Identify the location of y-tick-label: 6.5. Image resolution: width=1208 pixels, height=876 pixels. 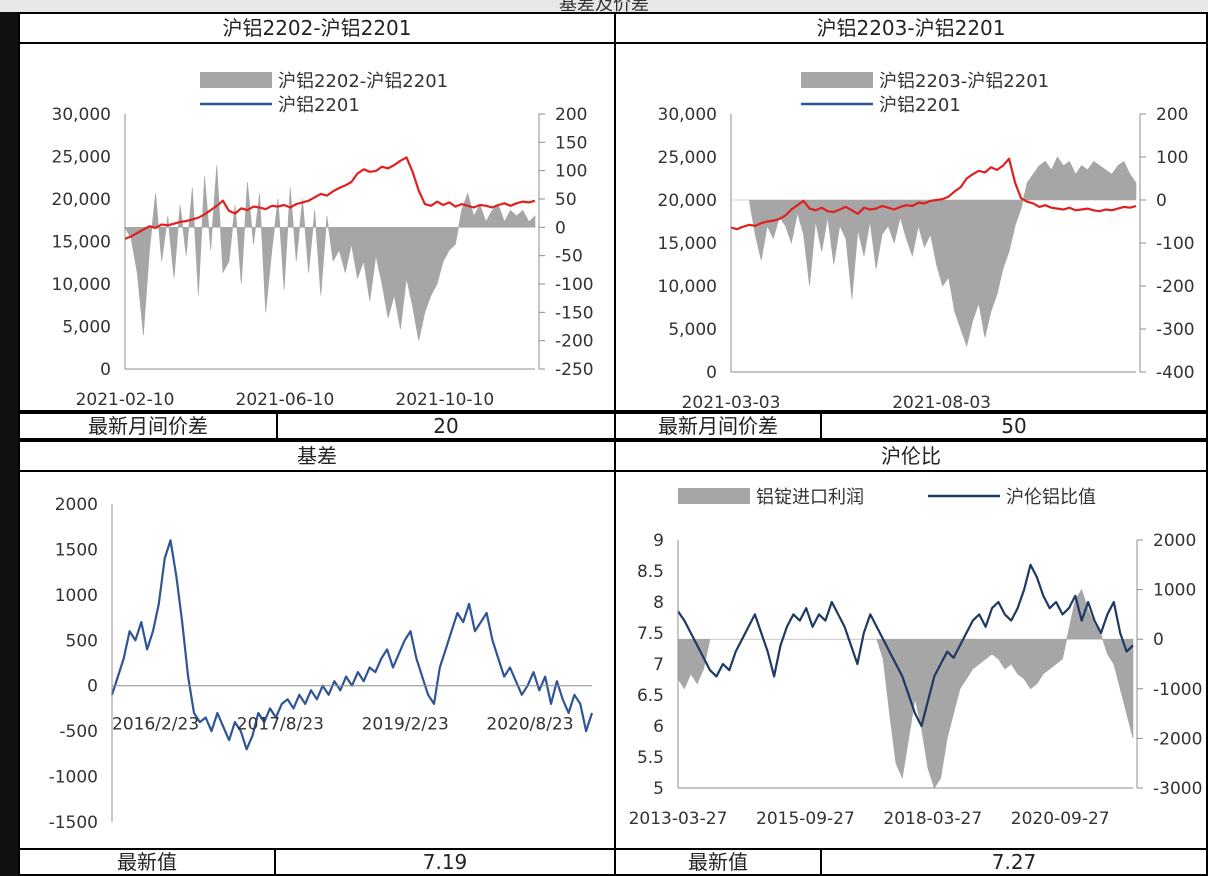
(650, 696).